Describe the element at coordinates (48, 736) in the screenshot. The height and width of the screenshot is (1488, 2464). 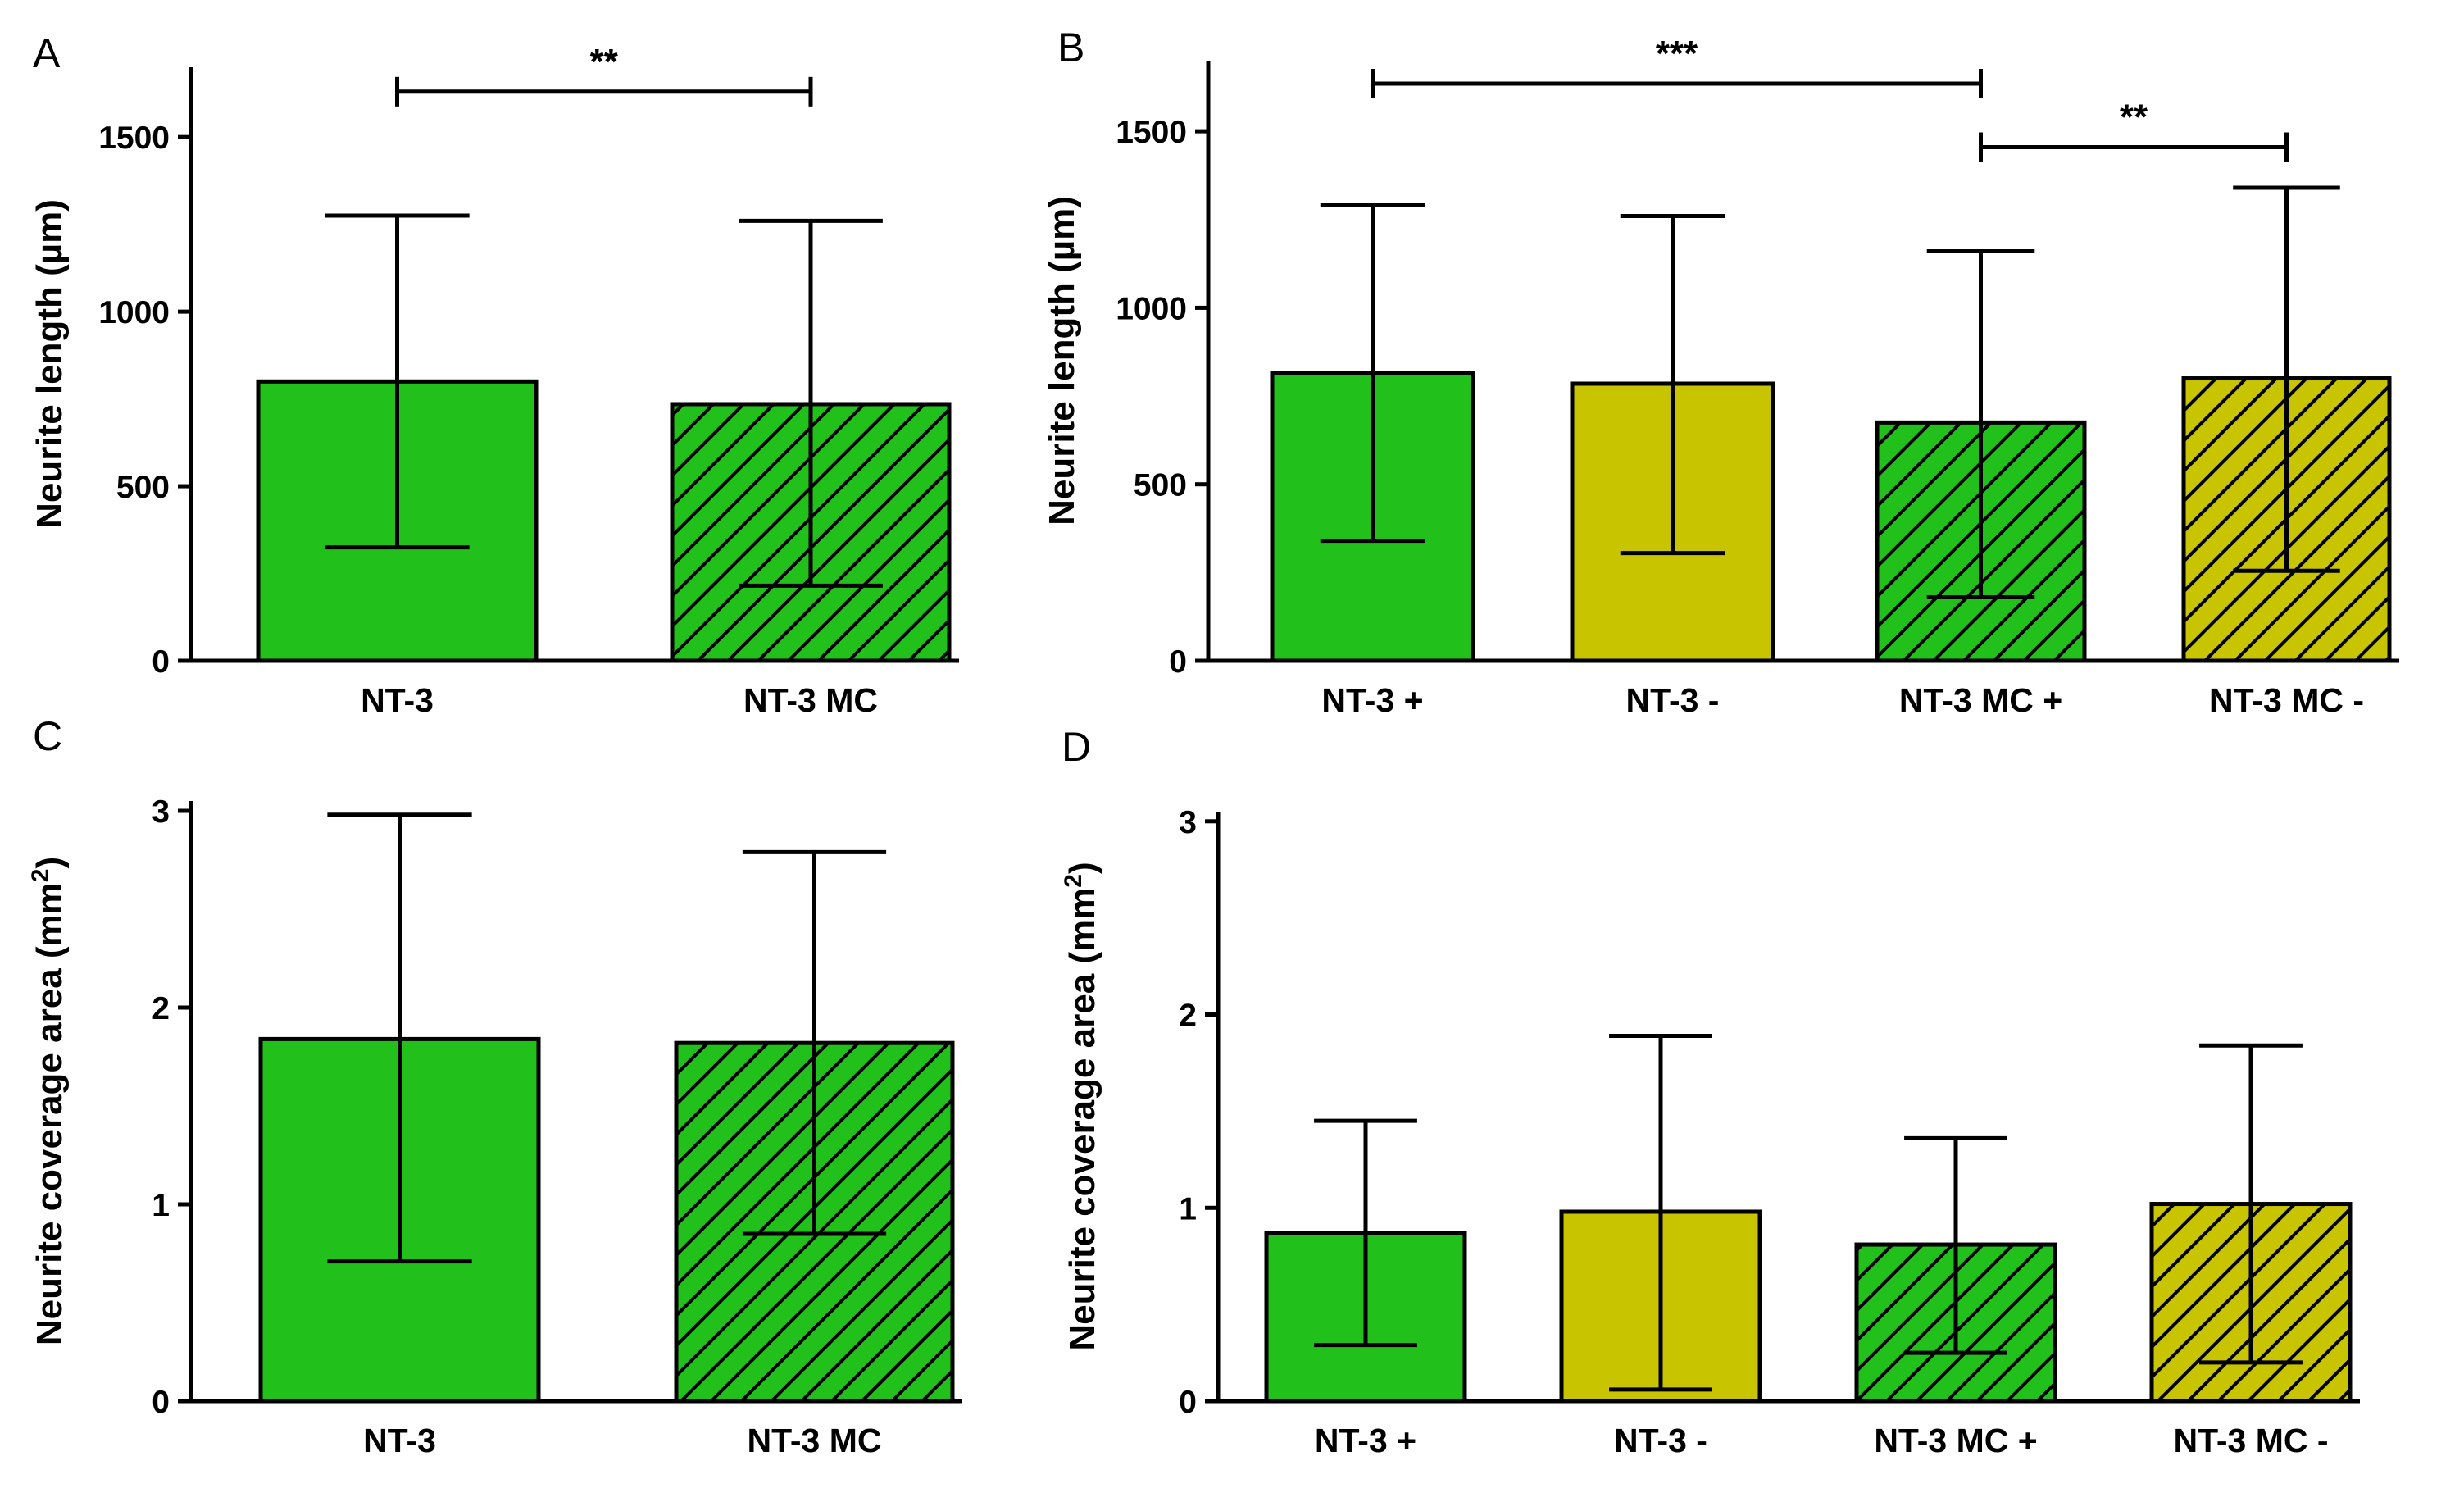
I see `panel-letter: C` at that location.